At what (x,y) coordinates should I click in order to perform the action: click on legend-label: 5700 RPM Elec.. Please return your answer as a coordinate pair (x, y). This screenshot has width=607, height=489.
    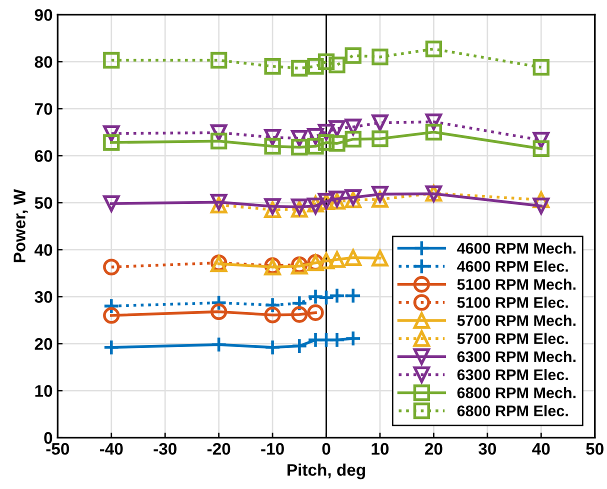
    Looking at the image, I should click on (512, 338).